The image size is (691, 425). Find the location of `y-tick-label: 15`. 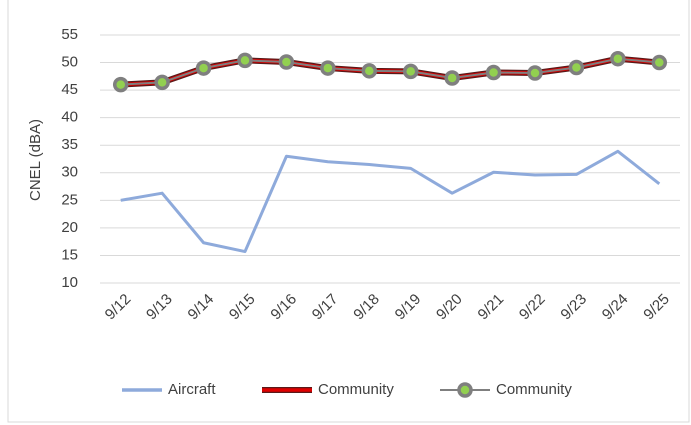

y-tick-label: 15 is located at coordinates (69, 254).